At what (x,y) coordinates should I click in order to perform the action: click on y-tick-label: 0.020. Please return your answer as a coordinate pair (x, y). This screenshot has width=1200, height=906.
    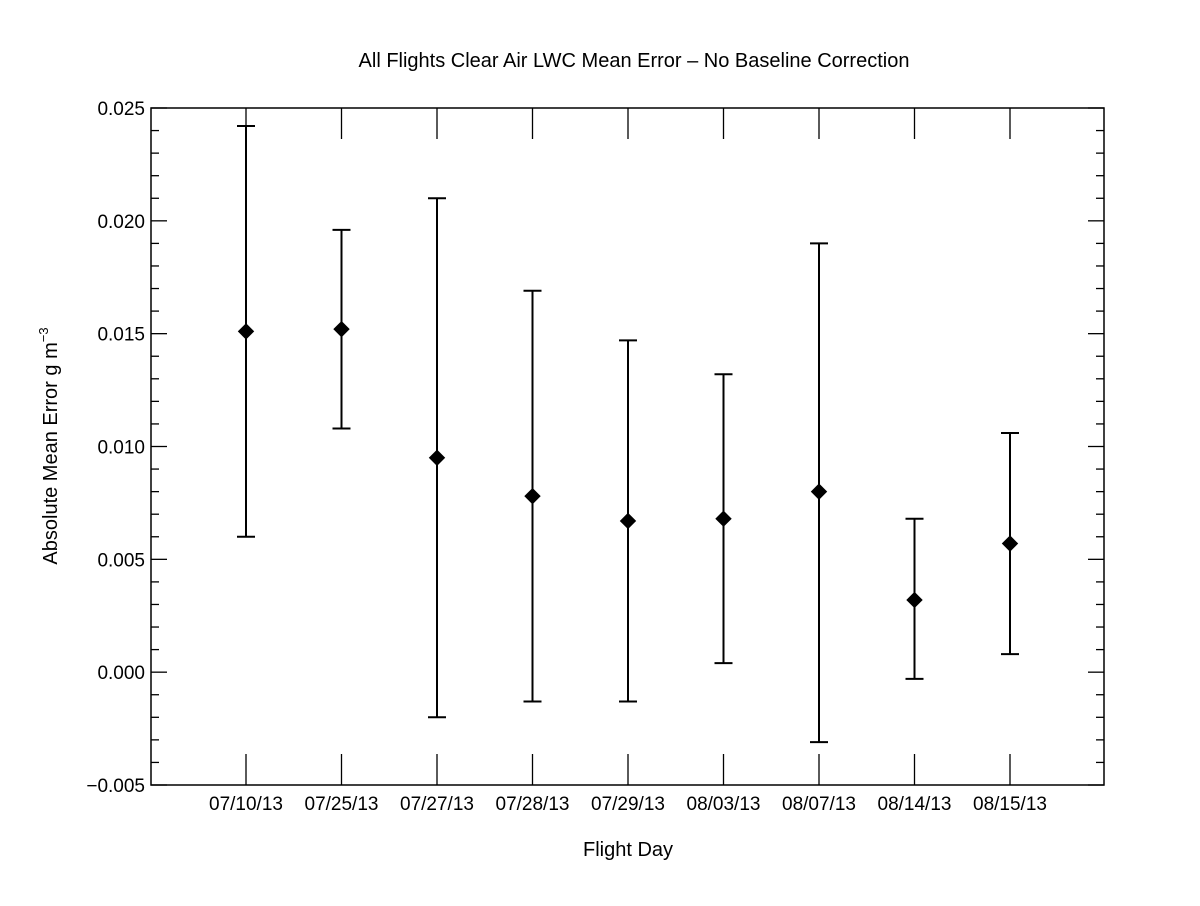
    Looking at the image, I should click on (121, 222).